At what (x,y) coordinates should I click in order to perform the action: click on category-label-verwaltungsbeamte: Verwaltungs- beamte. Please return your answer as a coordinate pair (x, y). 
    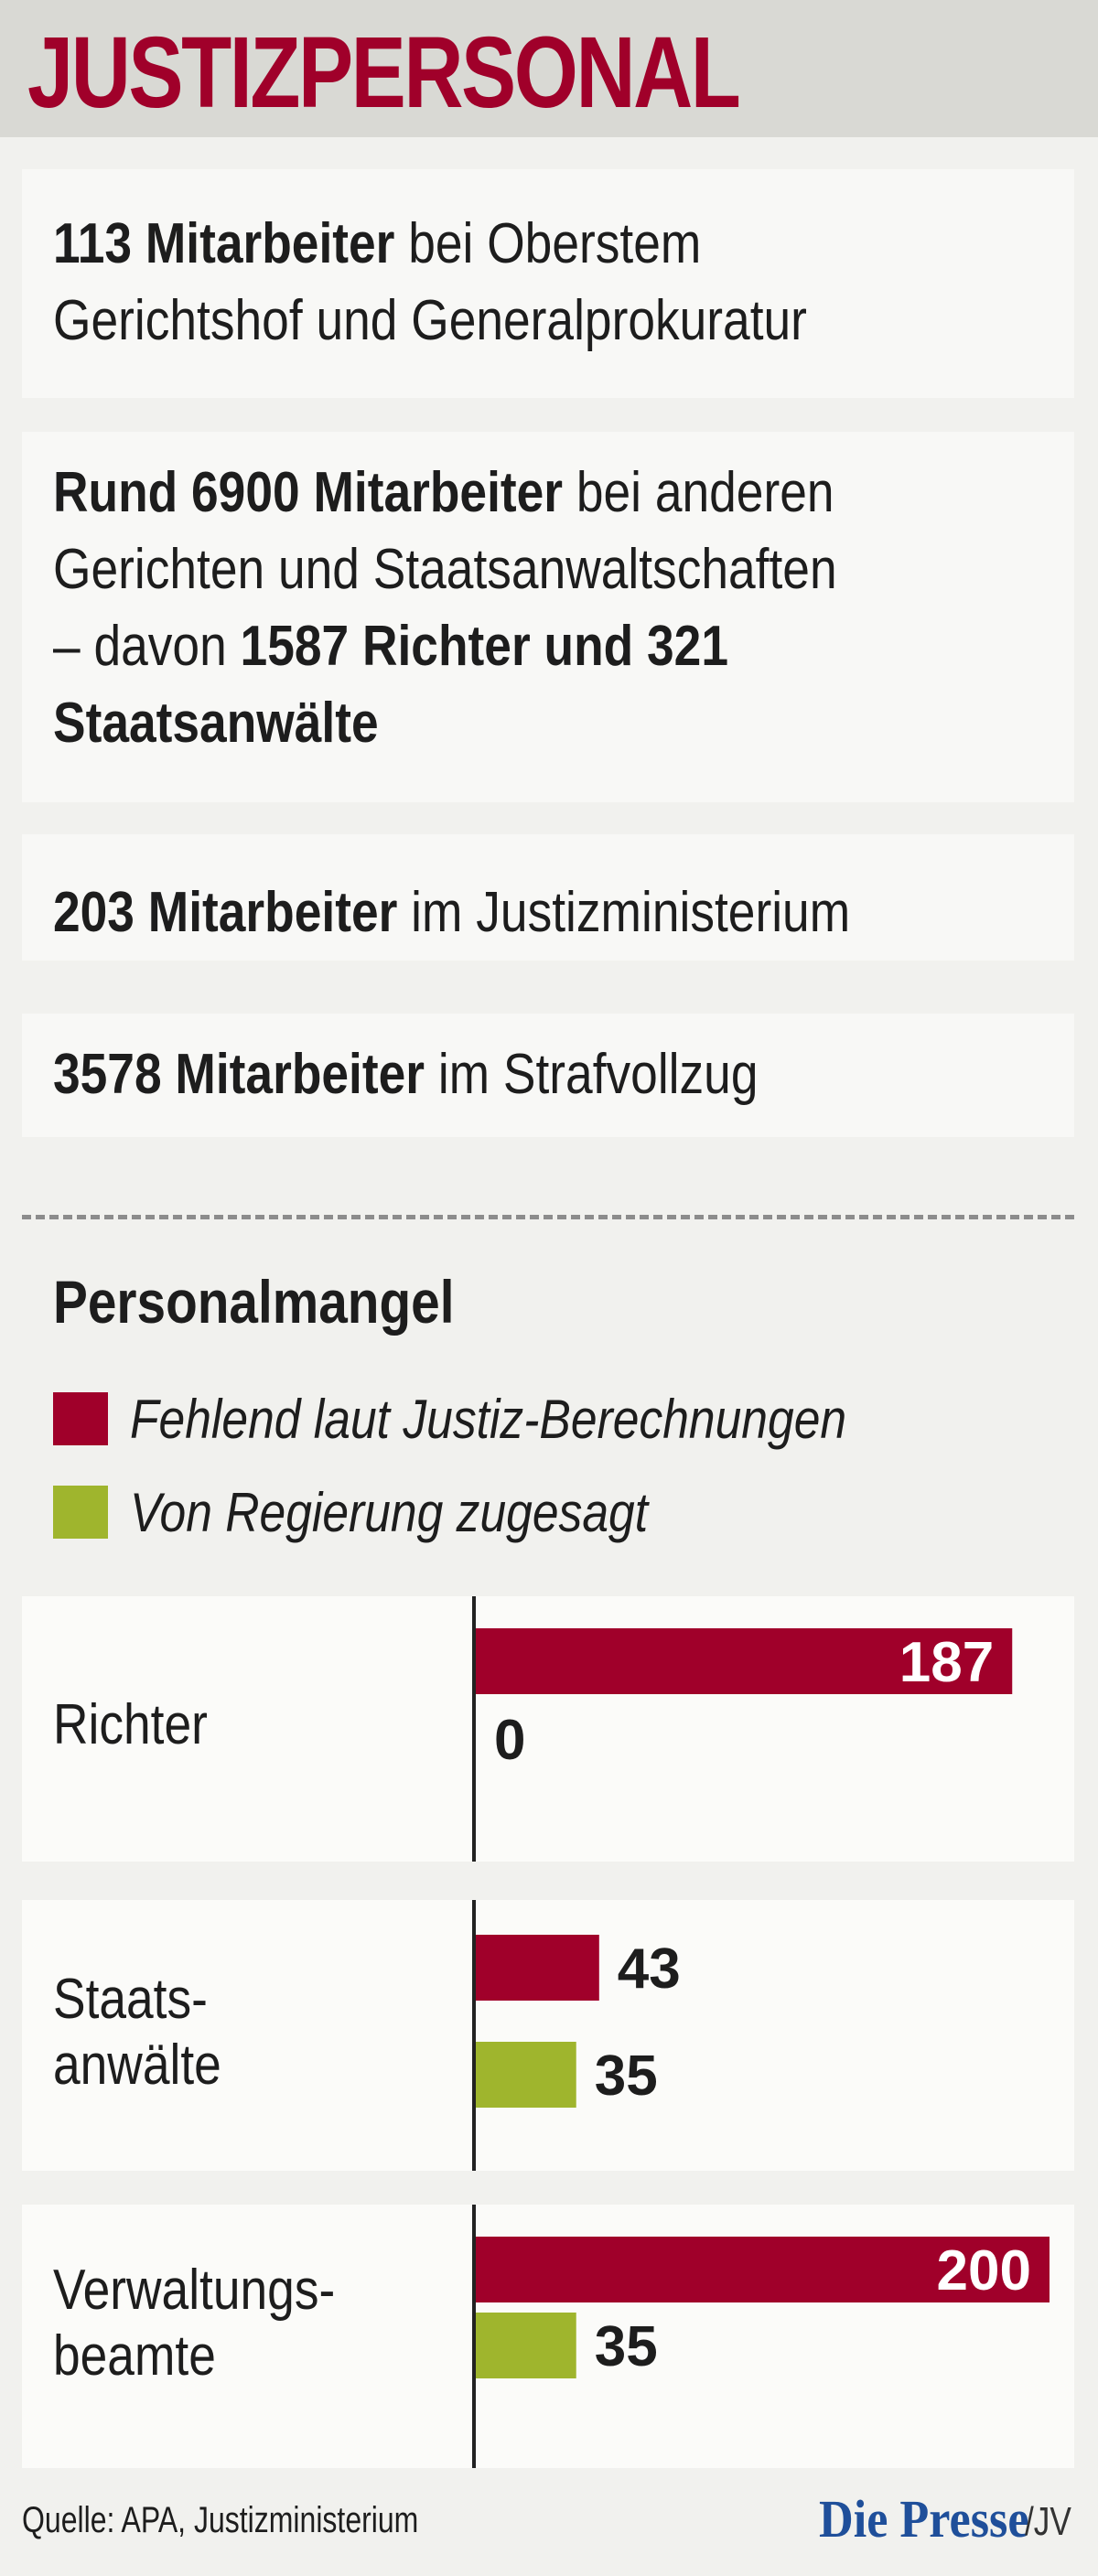
    Looking at the image, I should click on (195, 2323).